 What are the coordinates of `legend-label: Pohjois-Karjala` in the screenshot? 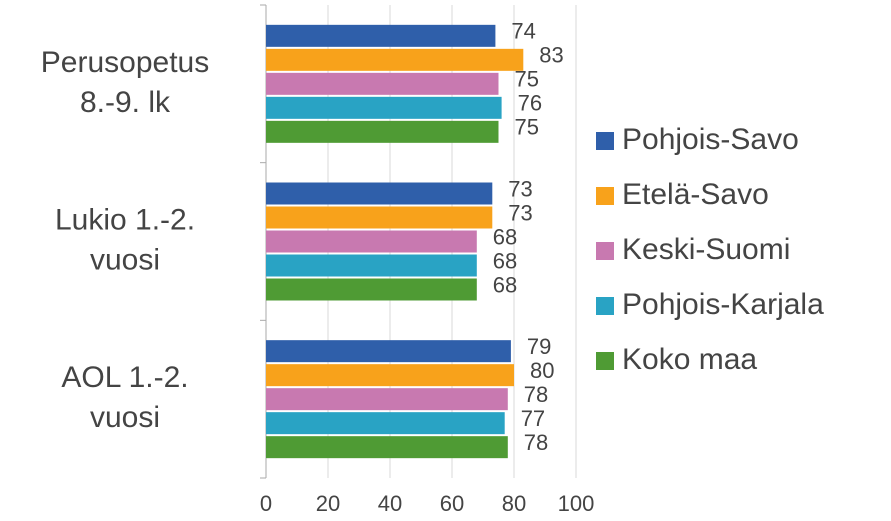 It's located at (723, 304).